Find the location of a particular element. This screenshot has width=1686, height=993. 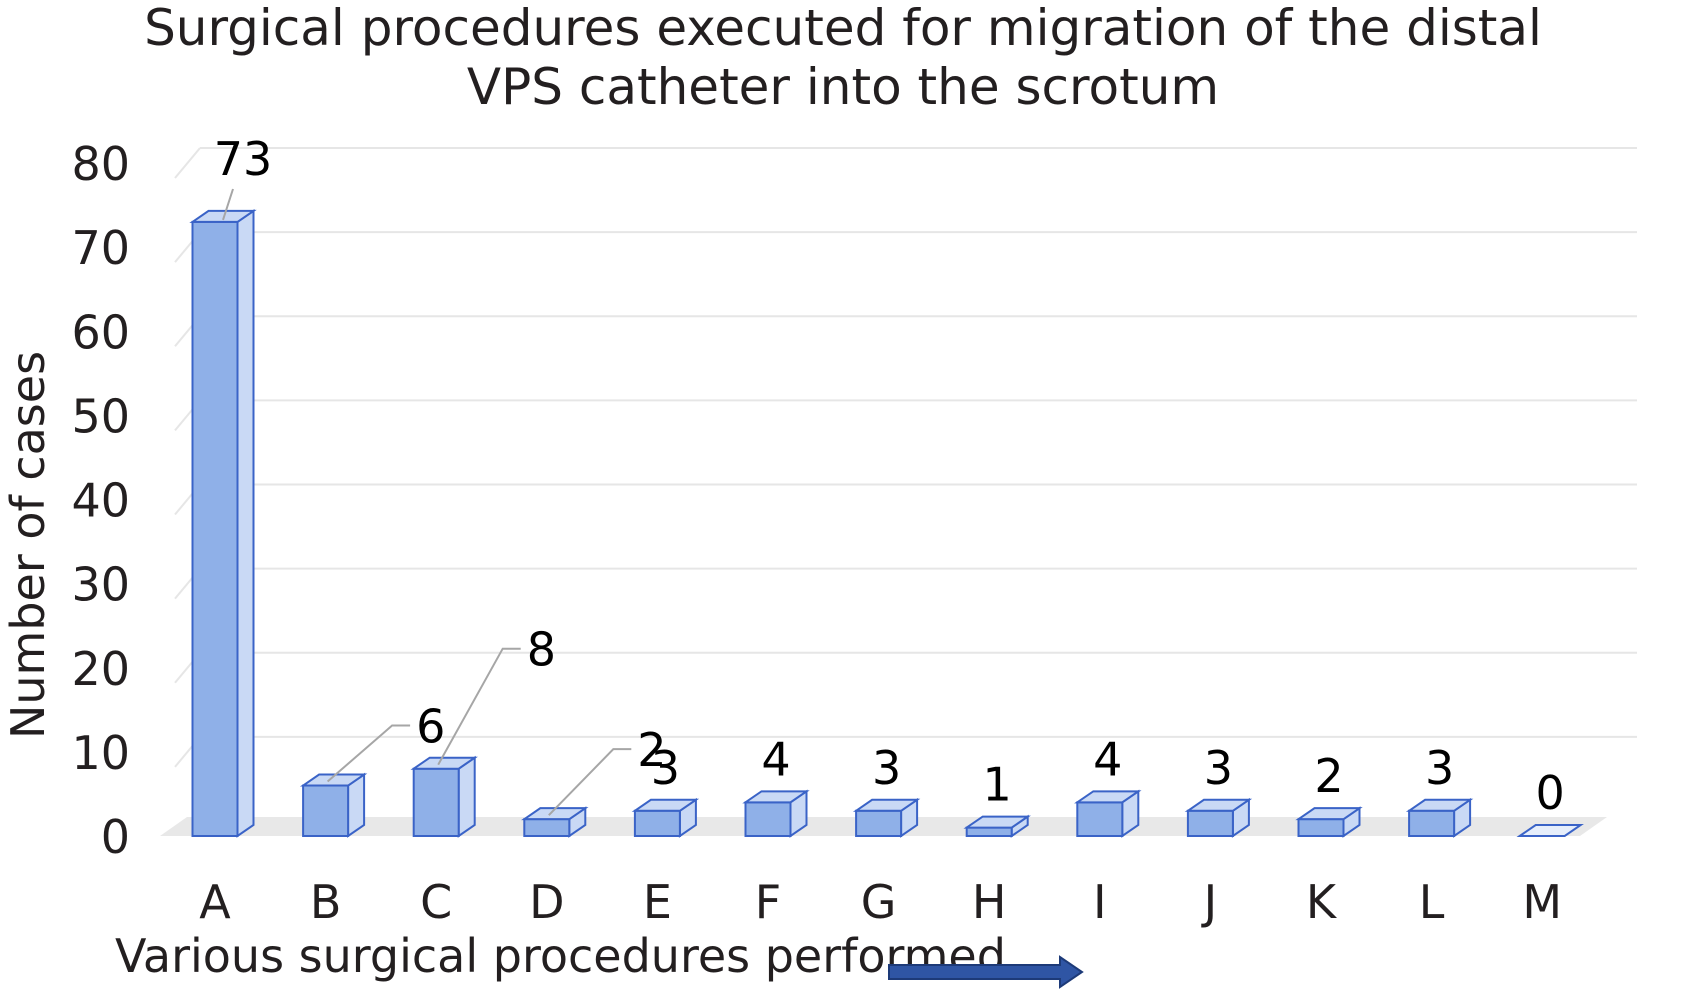

data-label: 6 is located at coordinates (430, 727).